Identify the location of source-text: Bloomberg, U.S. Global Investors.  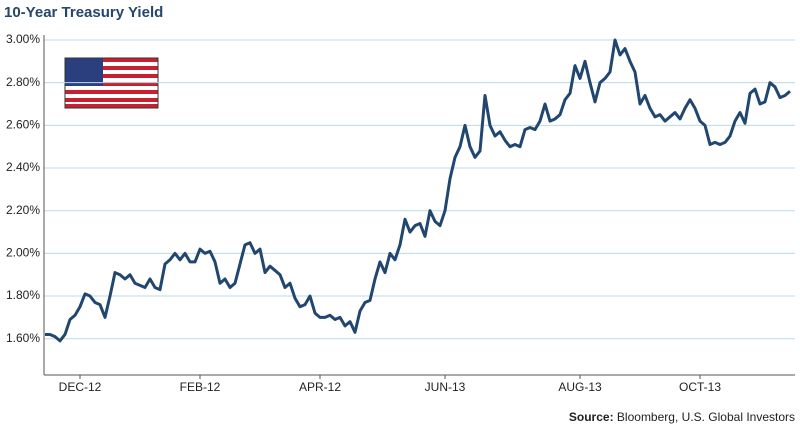
(706, 417).